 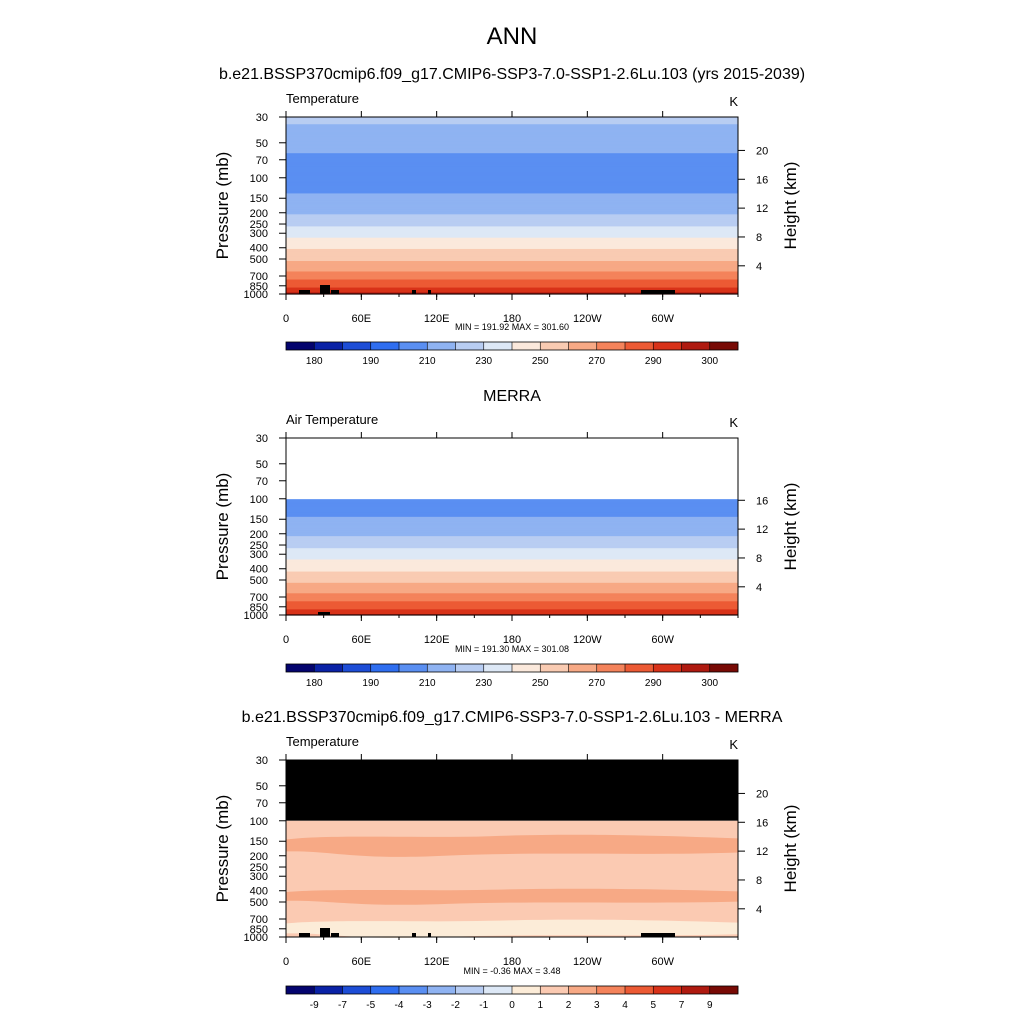 I want to click on panel-2-colorbar: 180 190 210 230 250 270 290 300, so click(x=512, y=676).